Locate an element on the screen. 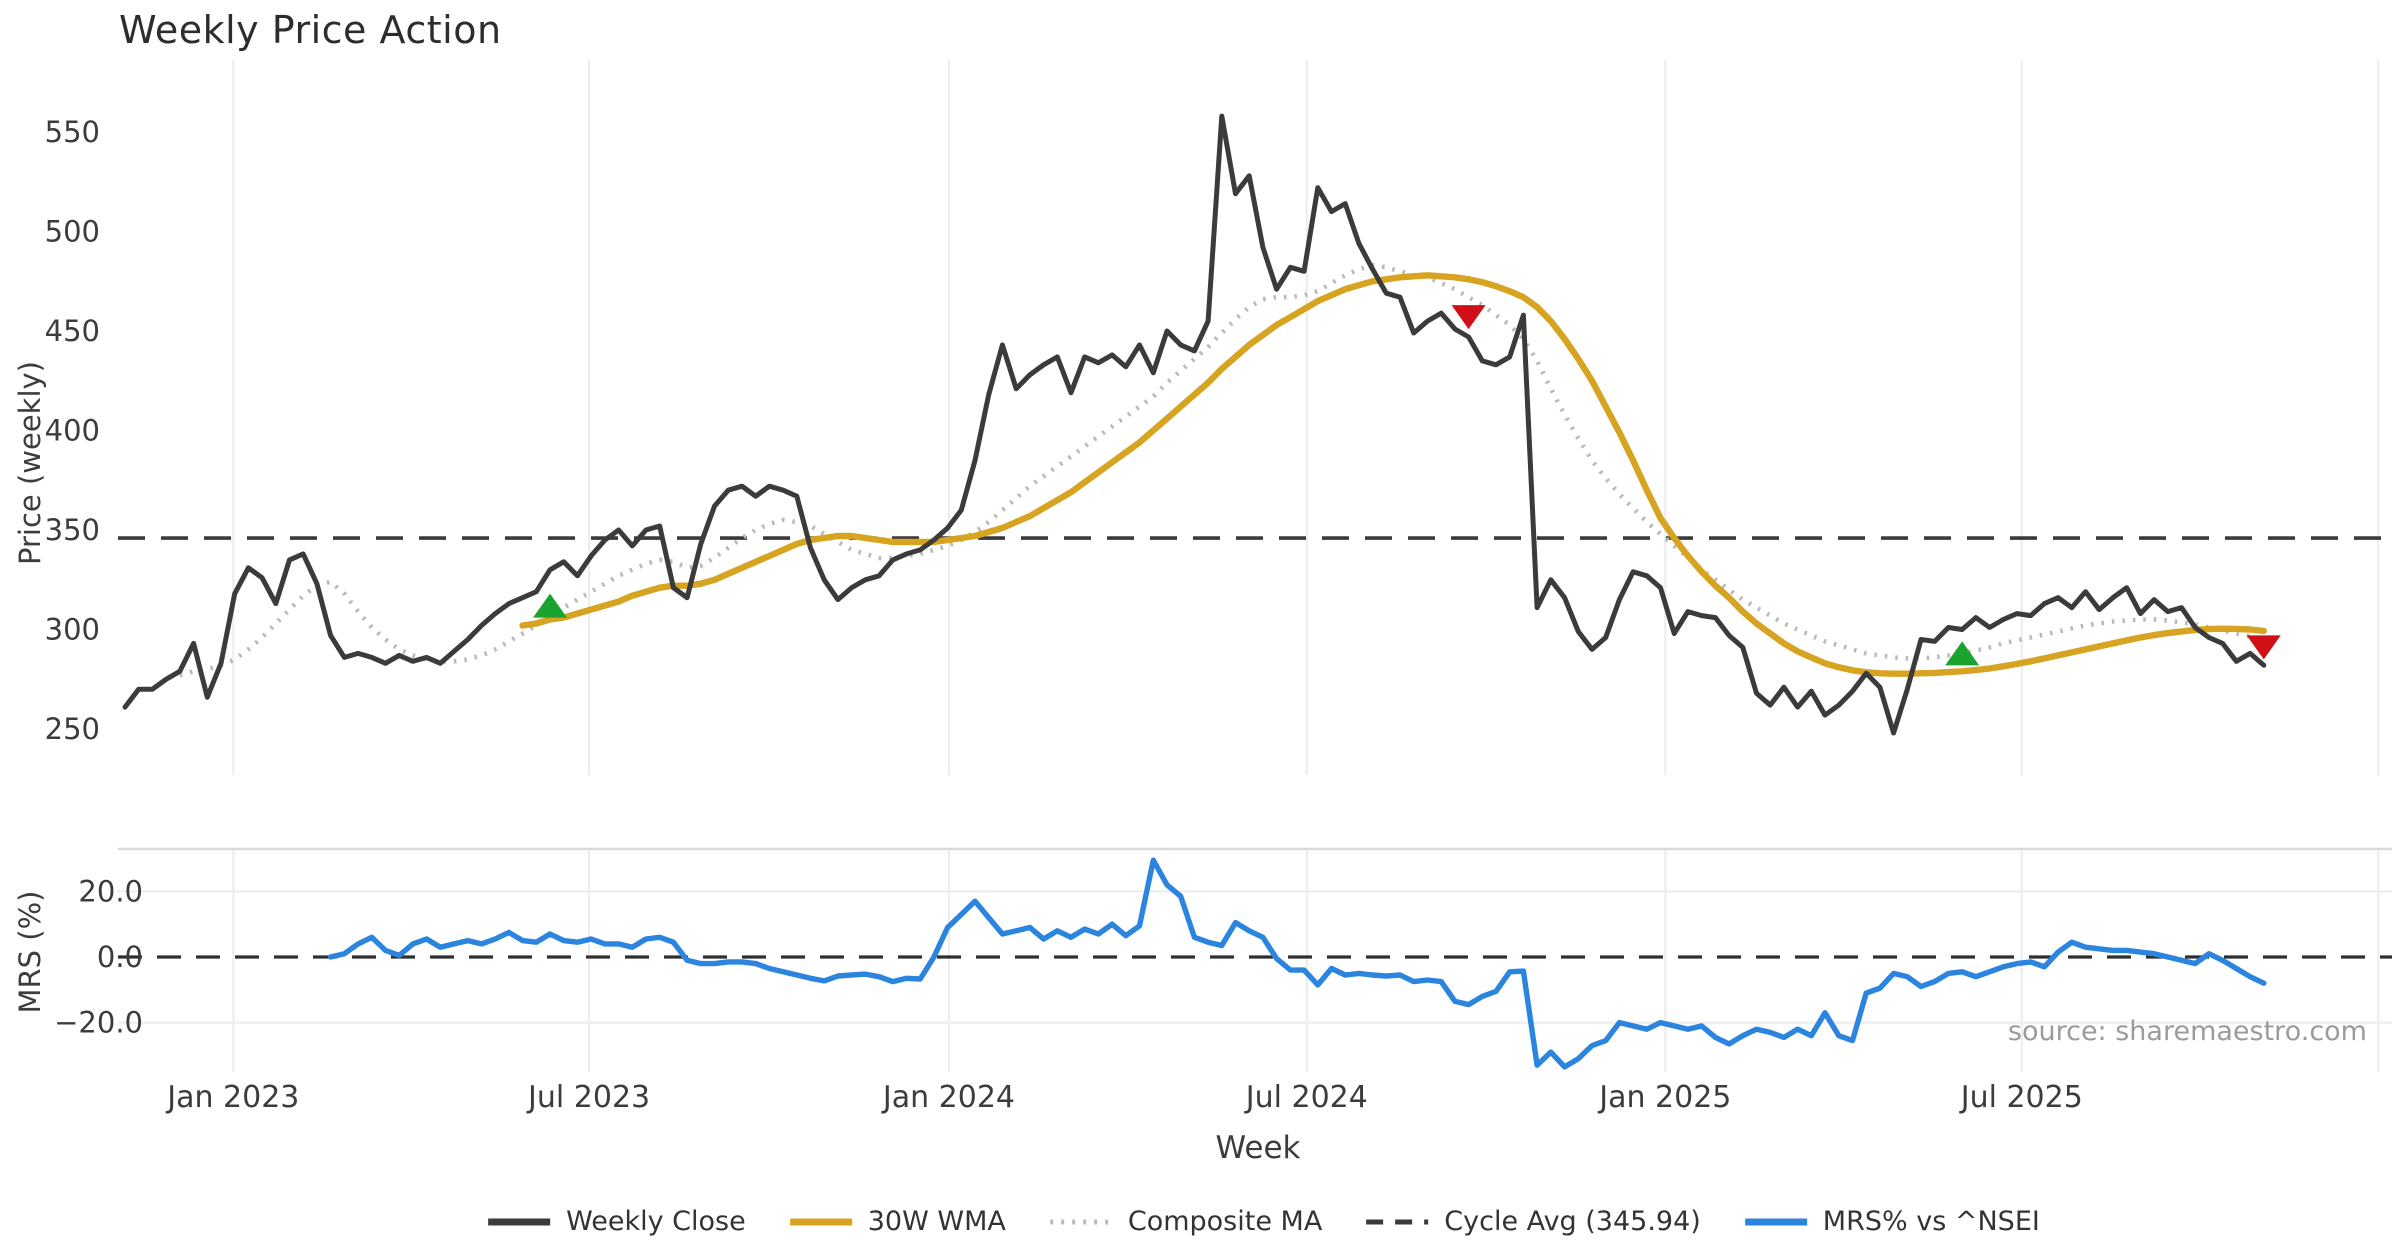  source-credit: source: sharemaestro.com is located at coordinates (2187, 1031).